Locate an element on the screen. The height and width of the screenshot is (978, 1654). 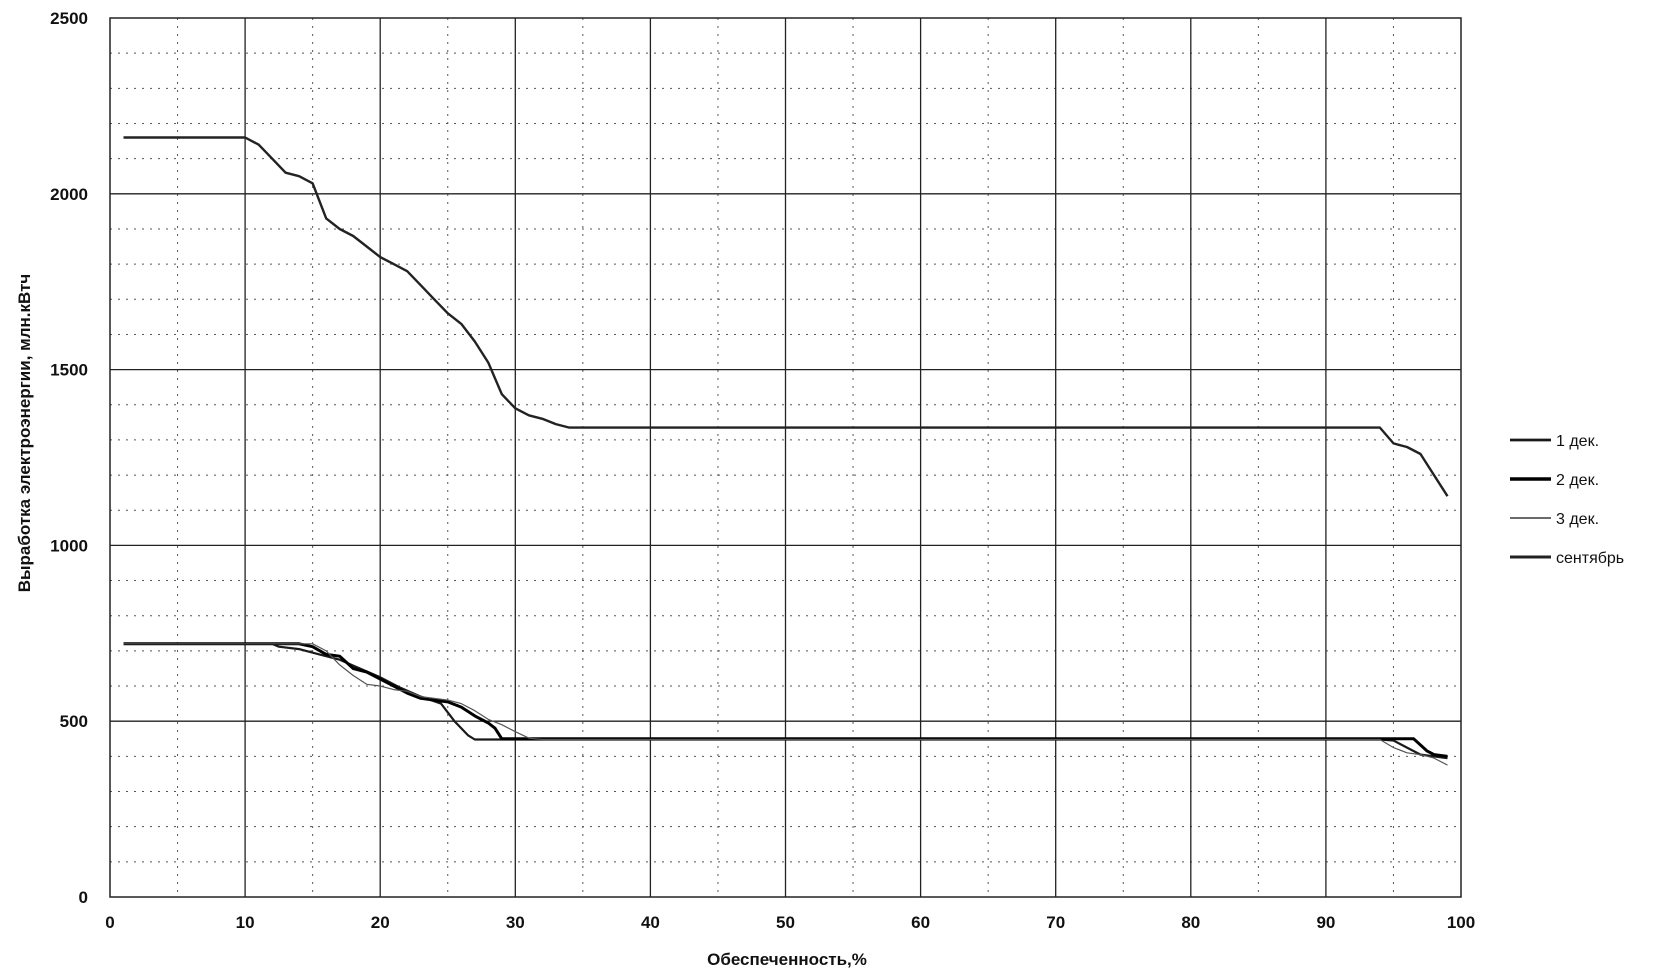
x-tick-label: 90 is located at coordinates (1325, 922).